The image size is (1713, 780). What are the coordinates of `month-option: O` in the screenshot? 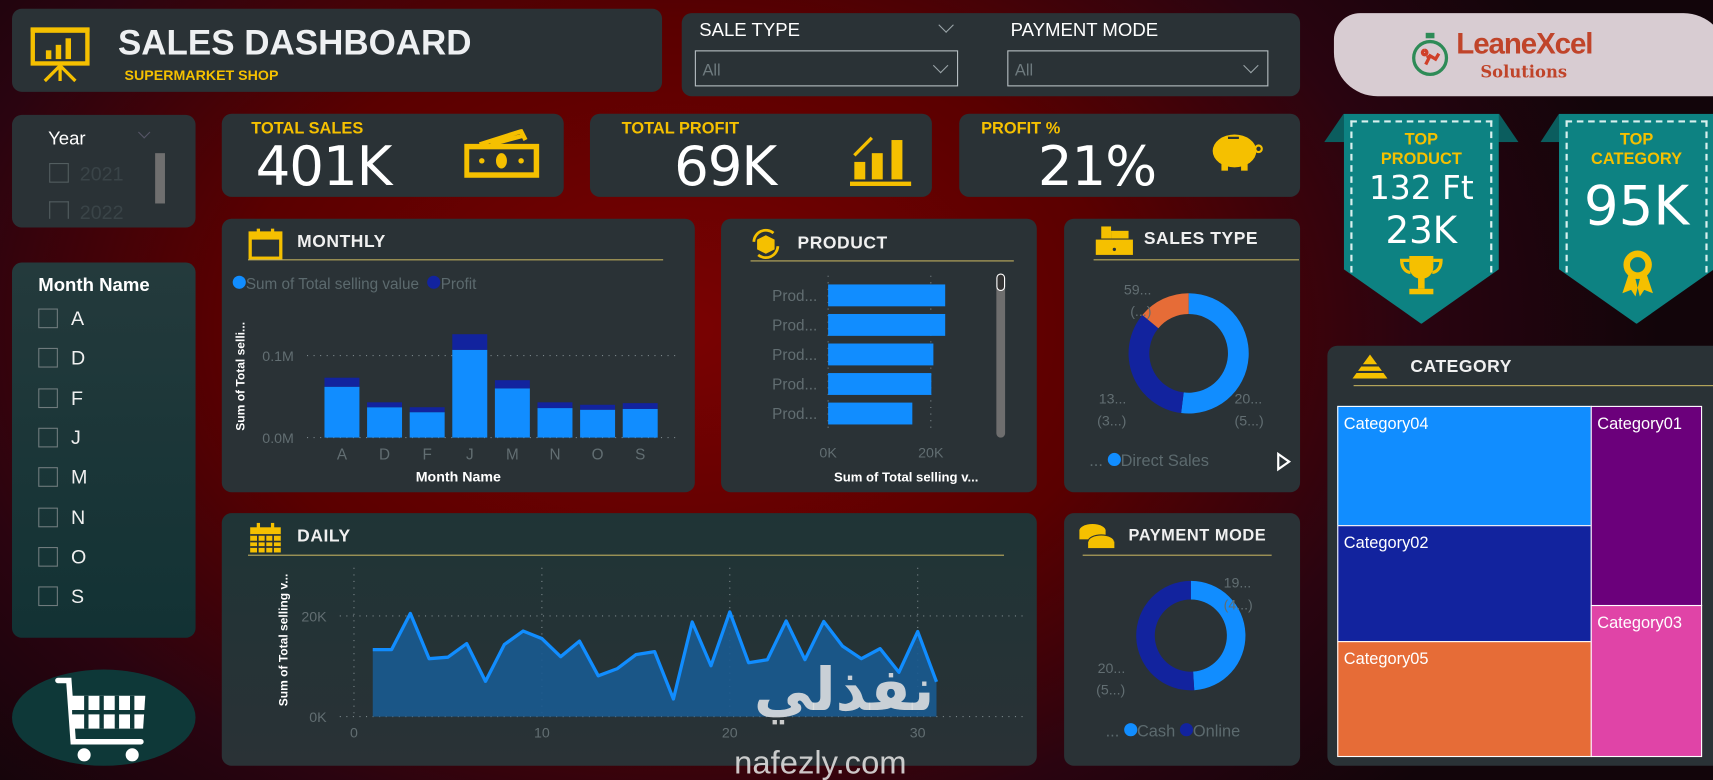 It's located at (79, 556).